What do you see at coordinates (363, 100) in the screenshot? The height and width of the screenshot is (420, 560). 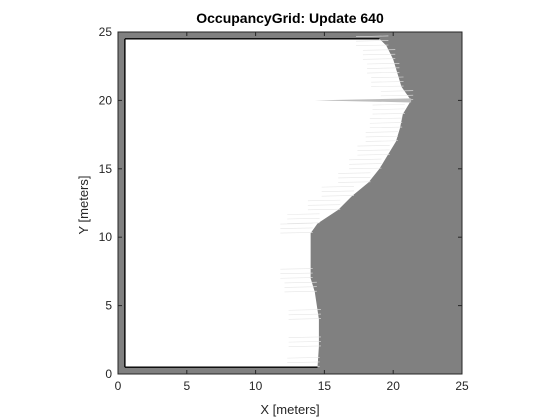 I see `ray-spike` at bounding box center [363, 100].